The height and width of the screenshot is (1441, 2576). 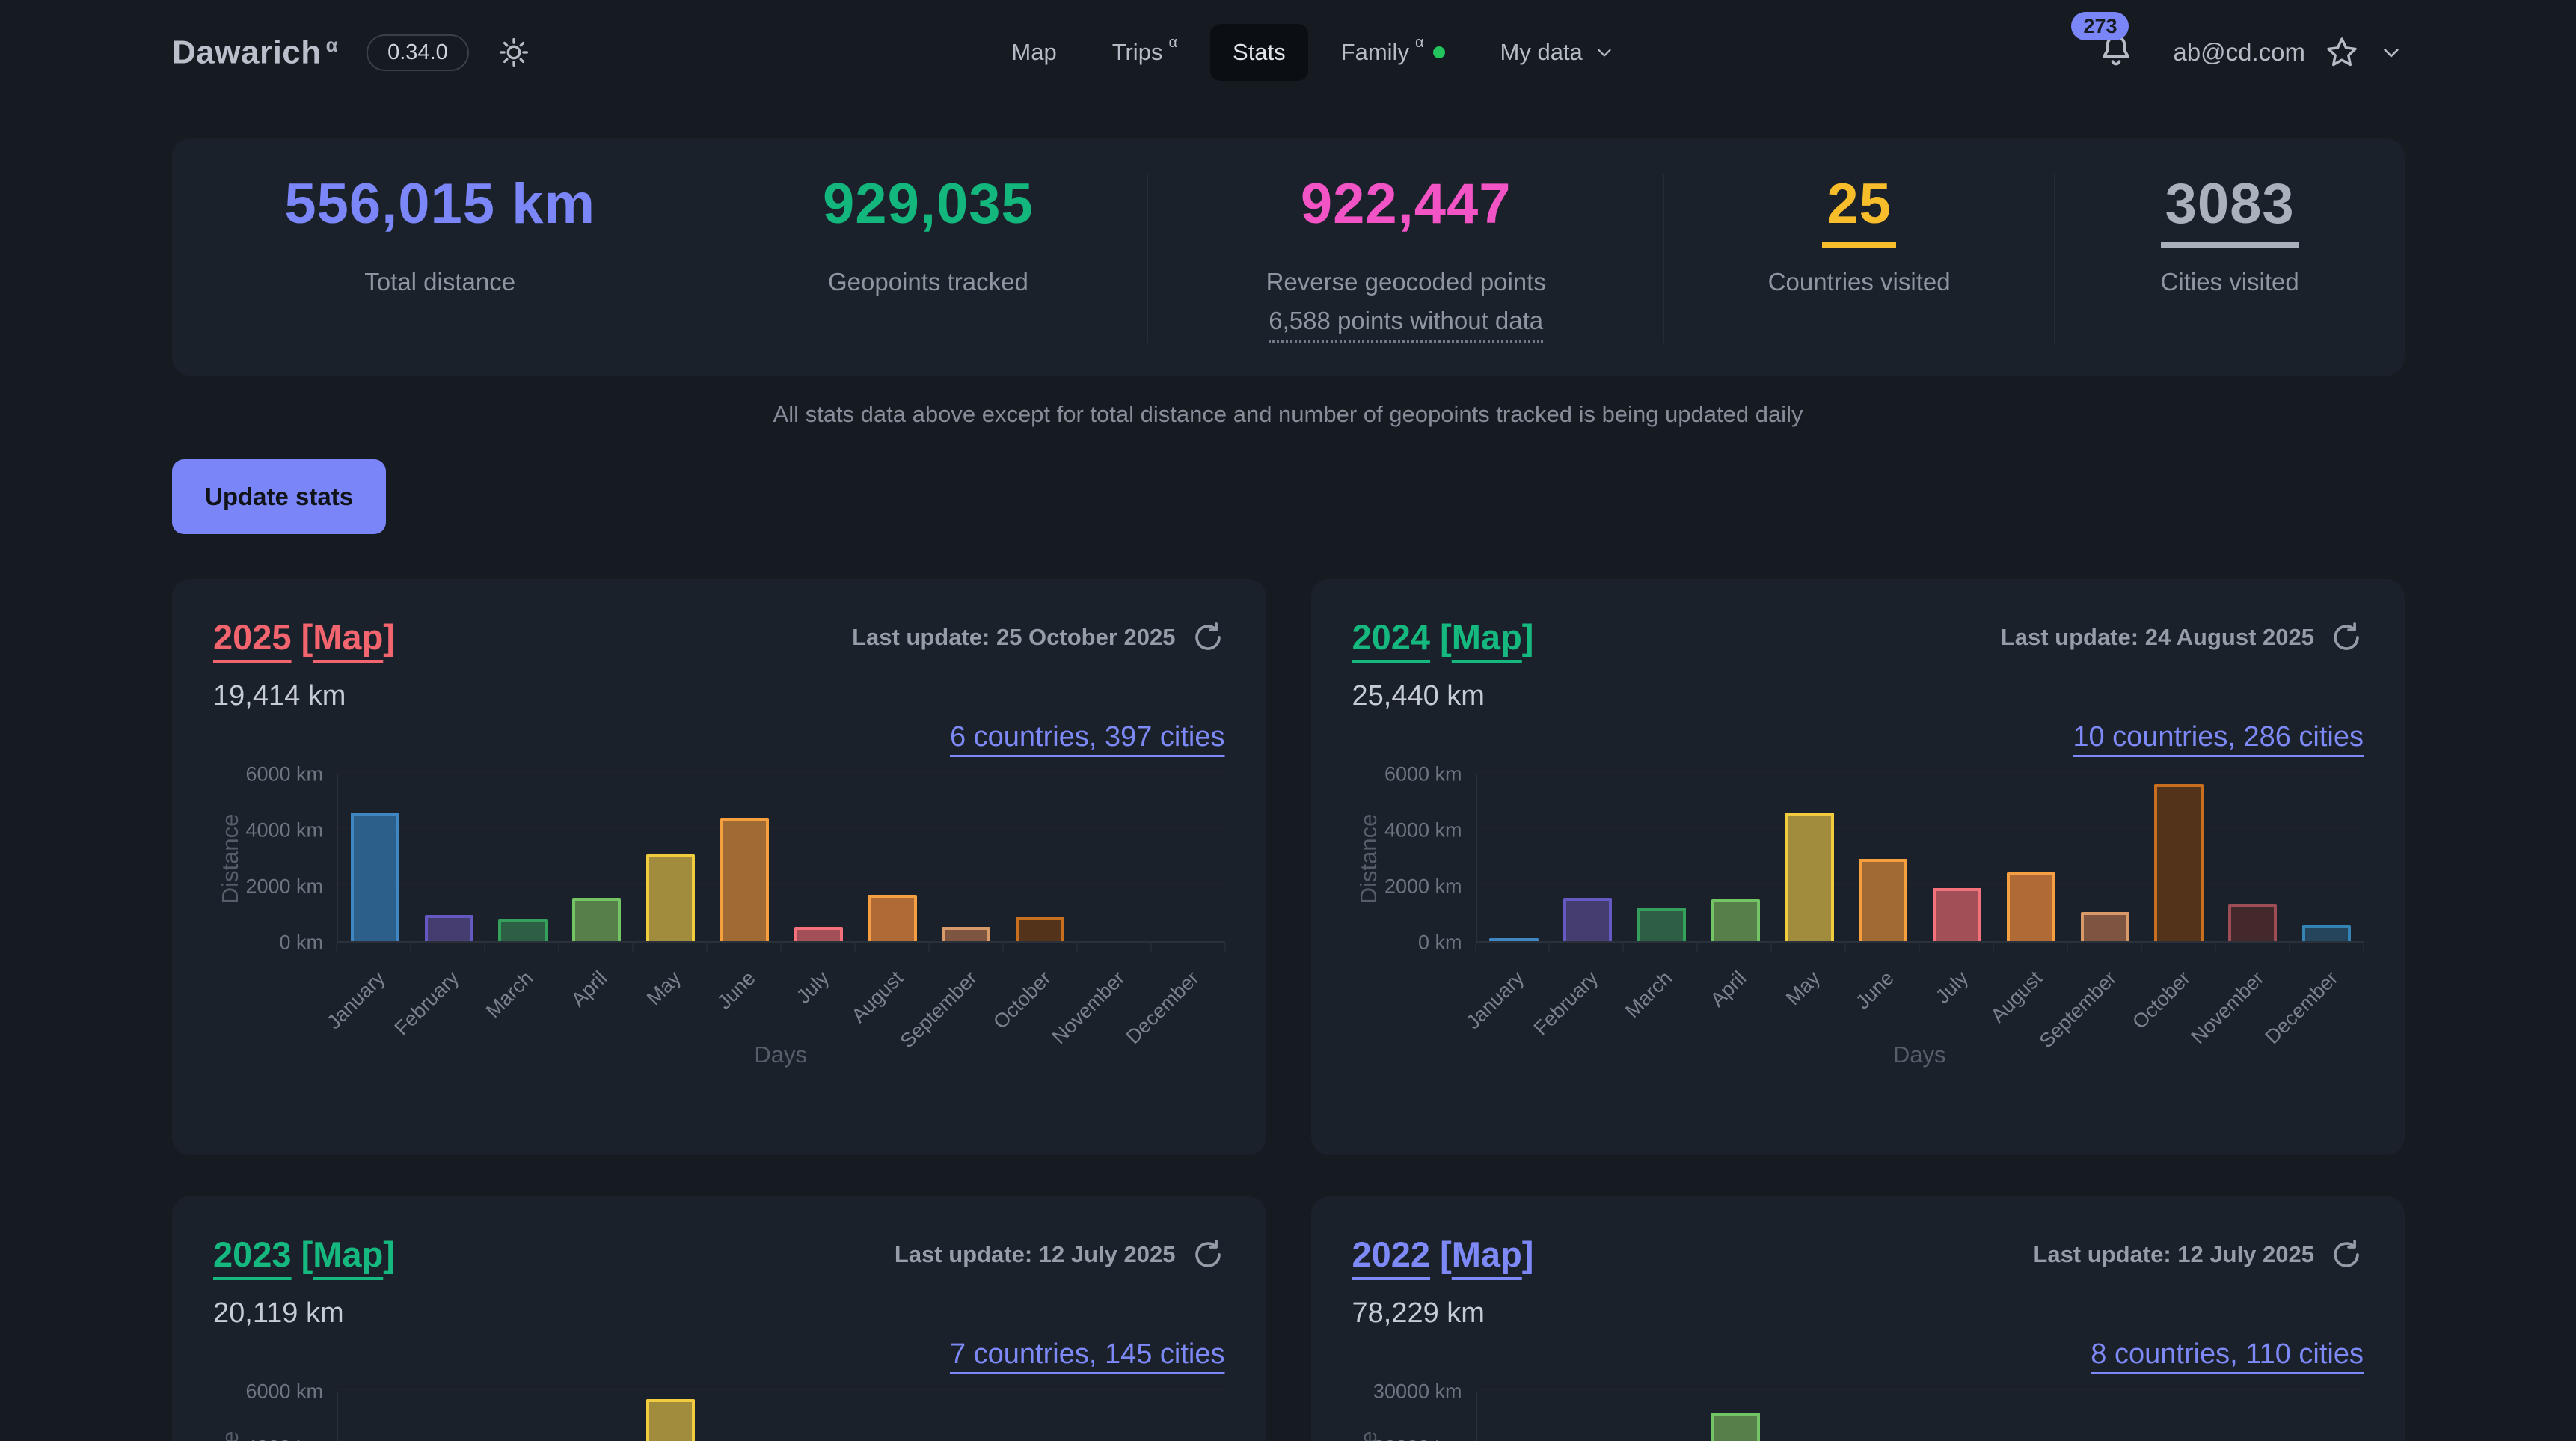 What do you see at coordinates (278, 1313) in the screenshot?
I see `distance-total: 20,119 km` at bounding box center [278, 1313].